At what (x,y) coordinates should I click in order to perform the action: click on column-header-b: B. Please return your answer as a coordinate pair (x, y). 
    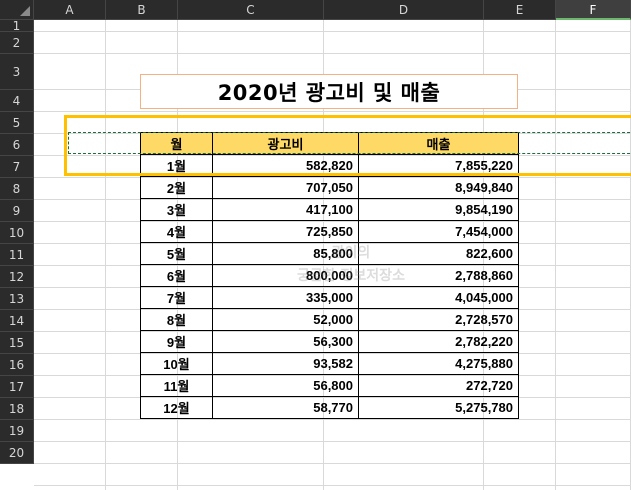
    Looking at the image, I should click on (142, 10).